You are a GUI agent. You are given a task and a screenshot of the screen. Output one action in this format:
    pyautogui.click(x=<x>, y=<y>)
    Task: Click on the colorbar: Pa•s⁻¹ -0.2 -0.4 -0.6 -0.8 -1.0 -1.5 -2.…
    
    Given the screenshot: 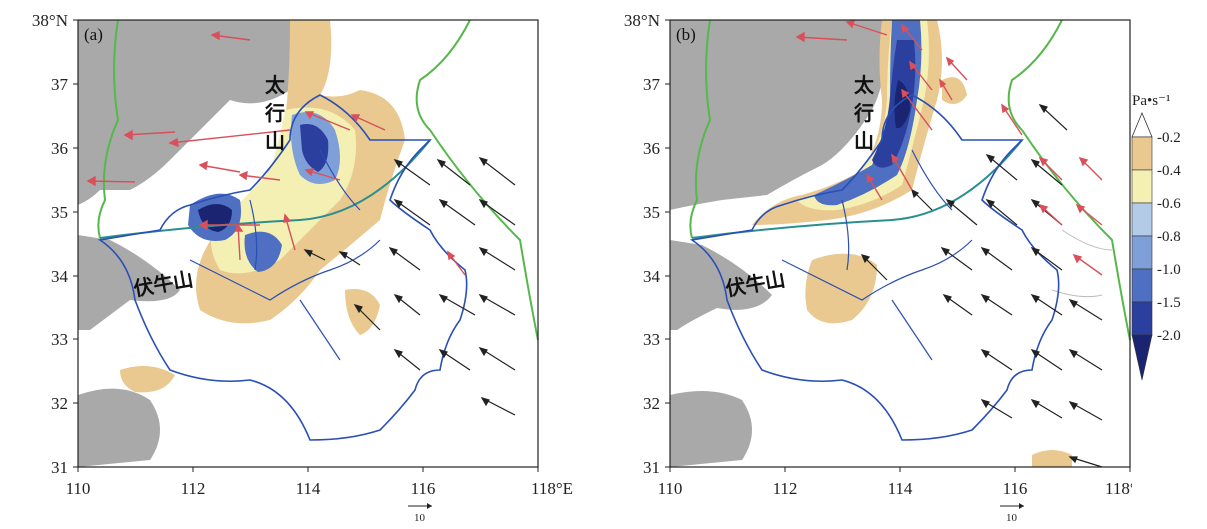 What is the action you would take?
    pyautogui.click(x=1156, y=237)
    